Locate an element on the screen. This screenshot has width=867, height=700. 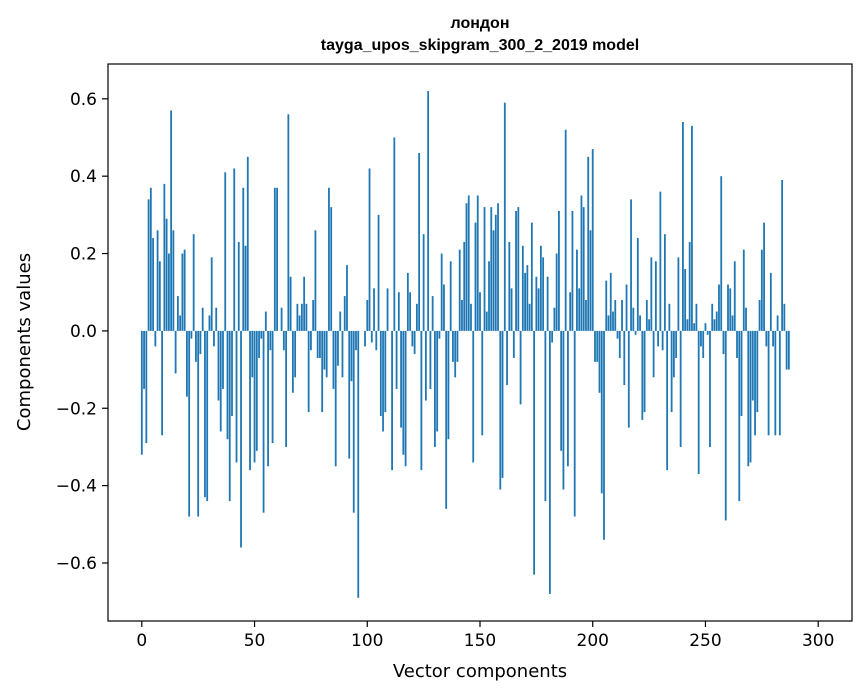
y-tick-label: −0.6 is located at coordinates (76, 564).